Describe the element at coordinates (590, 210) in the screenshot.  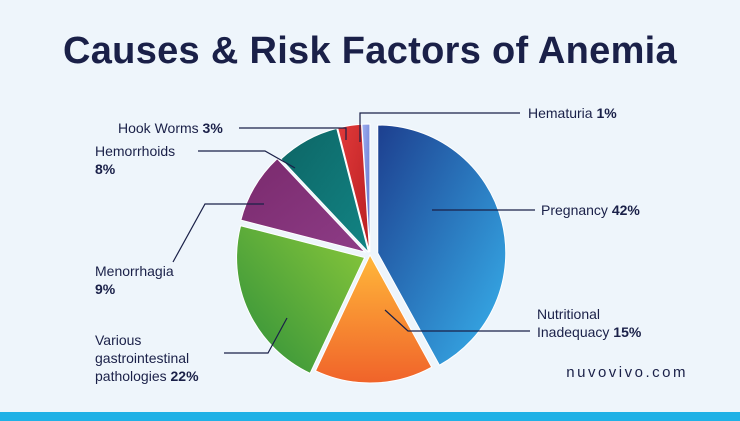
I see `label-pregnancy: Pregnancy 42%` at that location.